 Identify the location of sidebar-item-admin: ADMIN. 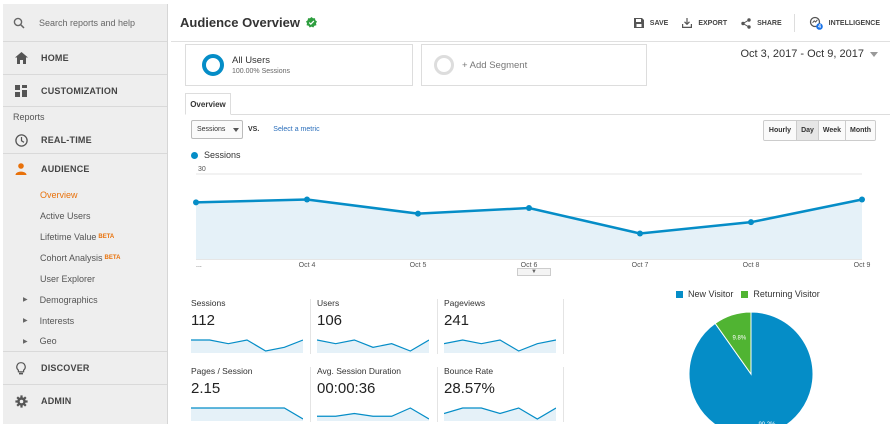
(85, 401).